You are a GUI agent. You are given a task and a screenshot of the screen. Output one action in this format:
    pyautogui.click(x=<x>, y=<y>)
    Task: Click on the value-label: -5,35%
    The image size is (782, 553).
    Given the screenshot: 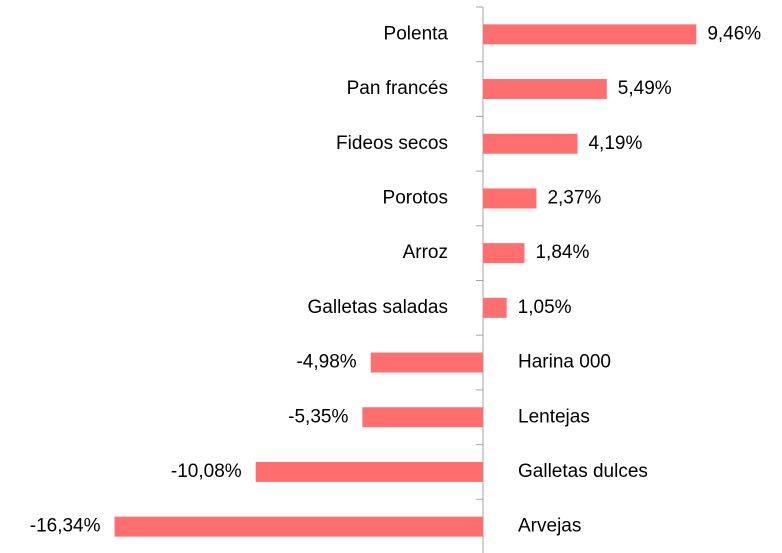 What is the action you would take?
    pyautogui.click(x=318, y=416)
    